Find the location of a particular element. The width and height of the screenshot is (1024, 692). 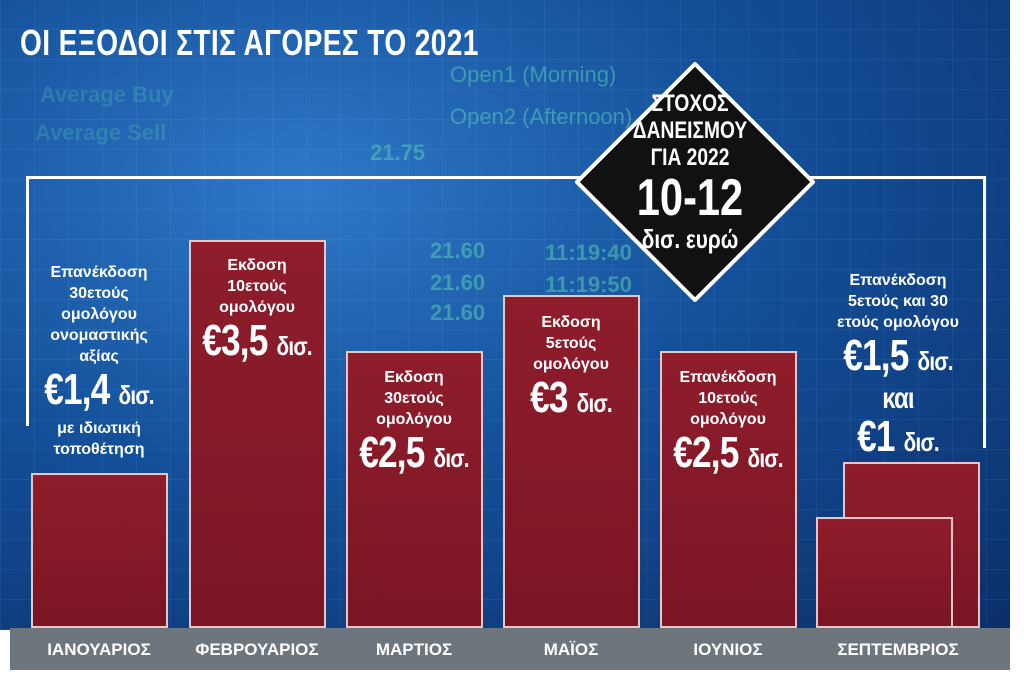

bar-amount: €3 is located at coordinates (549, 397).